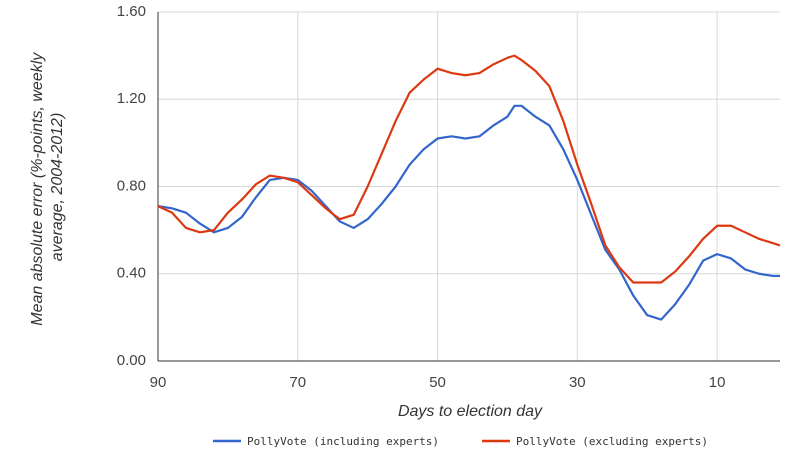 The height and width of the screenshot is (466, 790). I want to click on legend-label: PollyVote (including experts), so click(343, 441).